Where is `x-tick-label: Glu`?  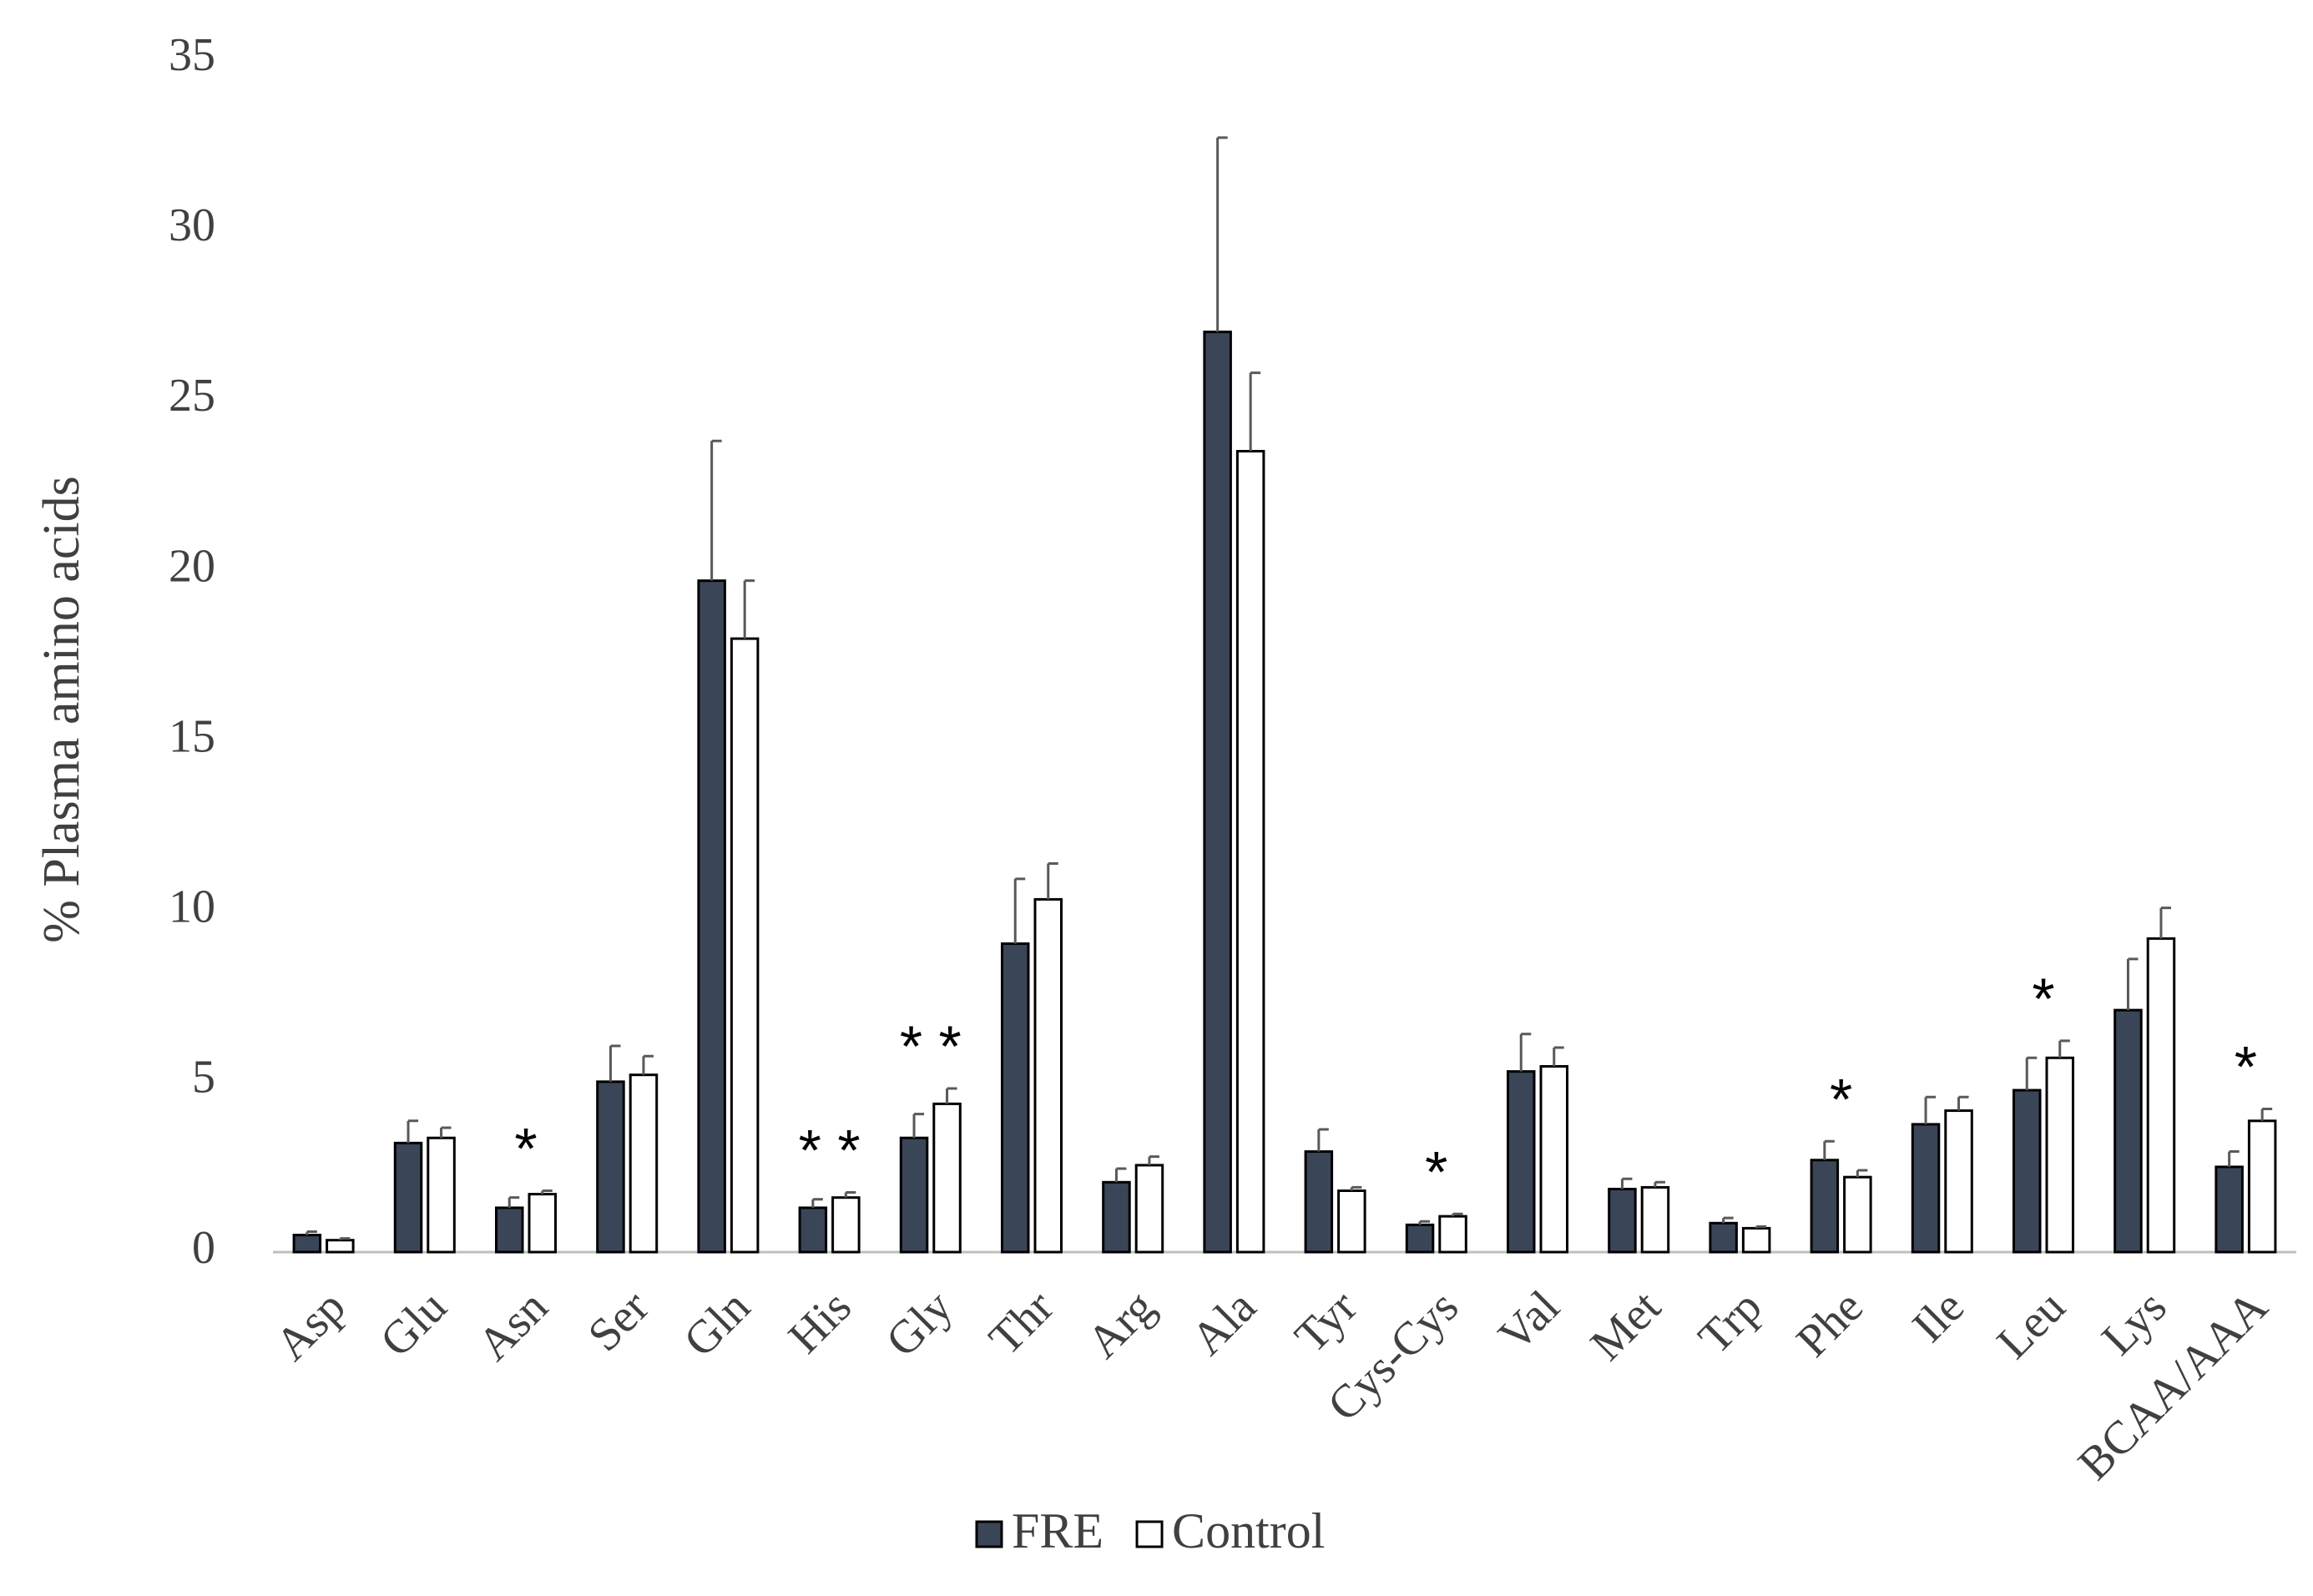 x-tick-label: Glu is located at coordinates (414, 1323).